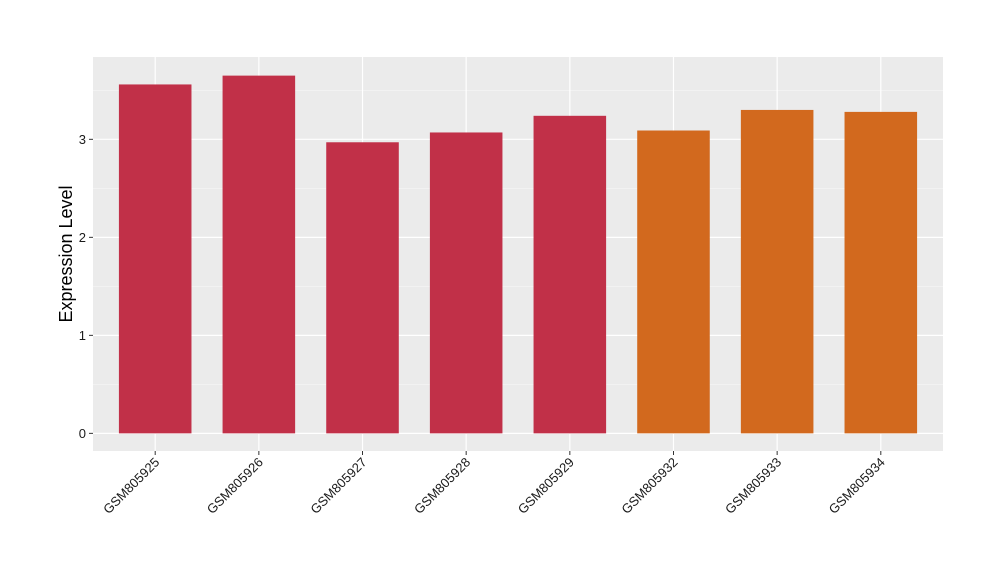  I want to click on y-tick-label: 3, so click(82, 139).